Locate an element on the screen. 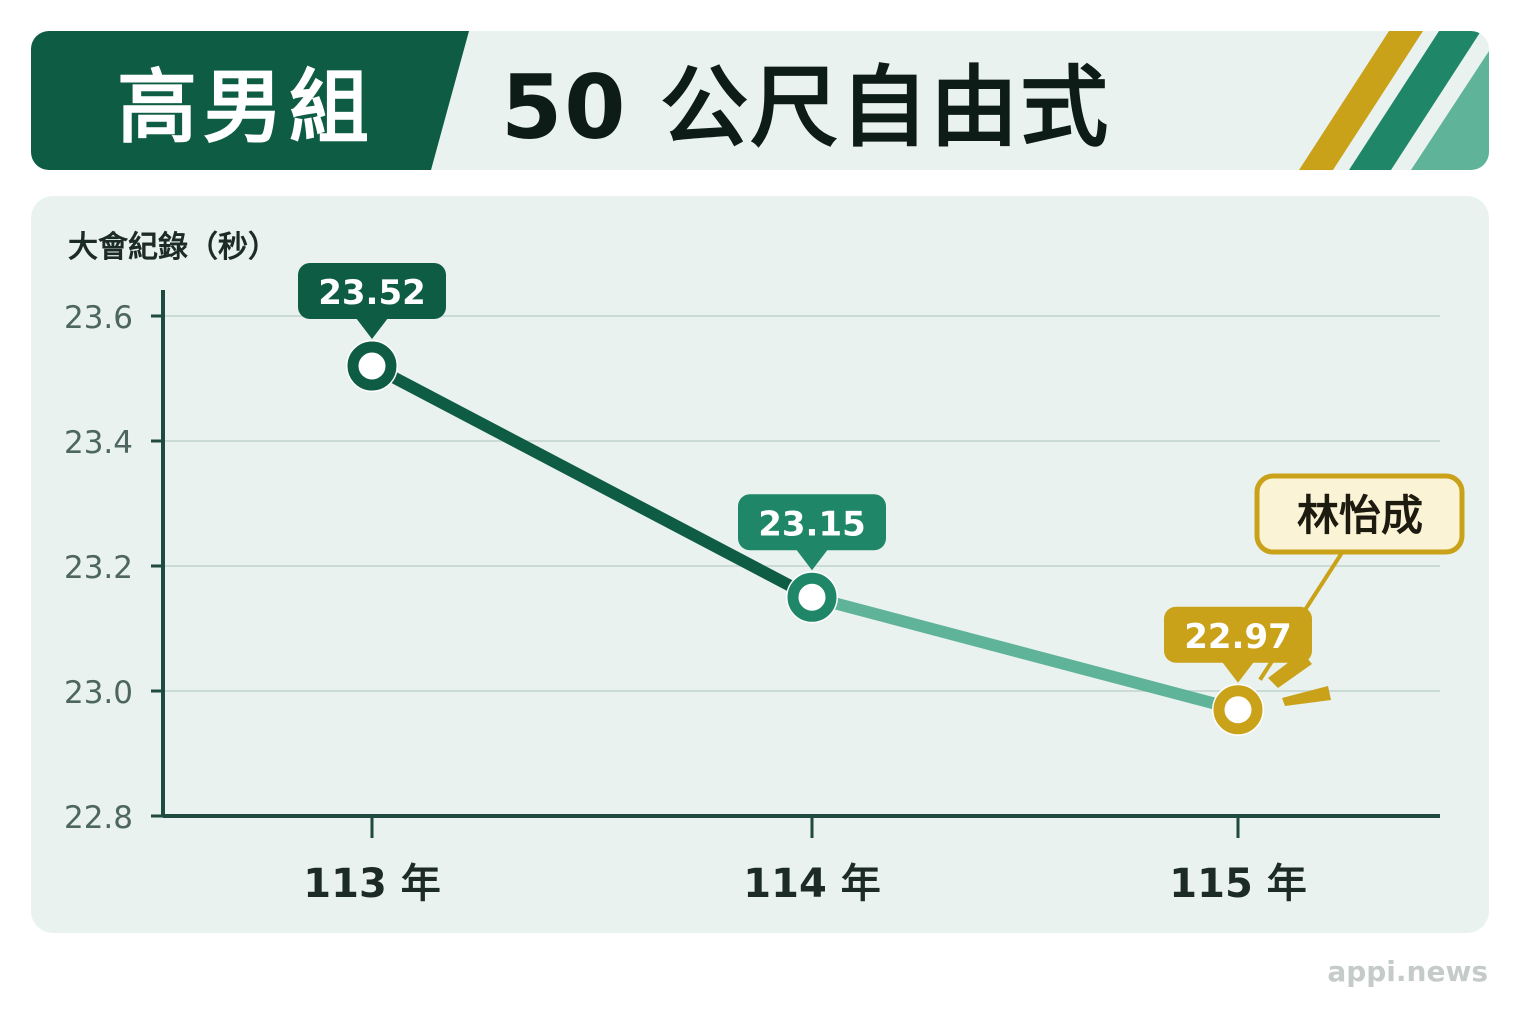 The height and width of the screenshot is (1013, 1520). y-tick-label: 23.0 is located at coordinates (98, 693).